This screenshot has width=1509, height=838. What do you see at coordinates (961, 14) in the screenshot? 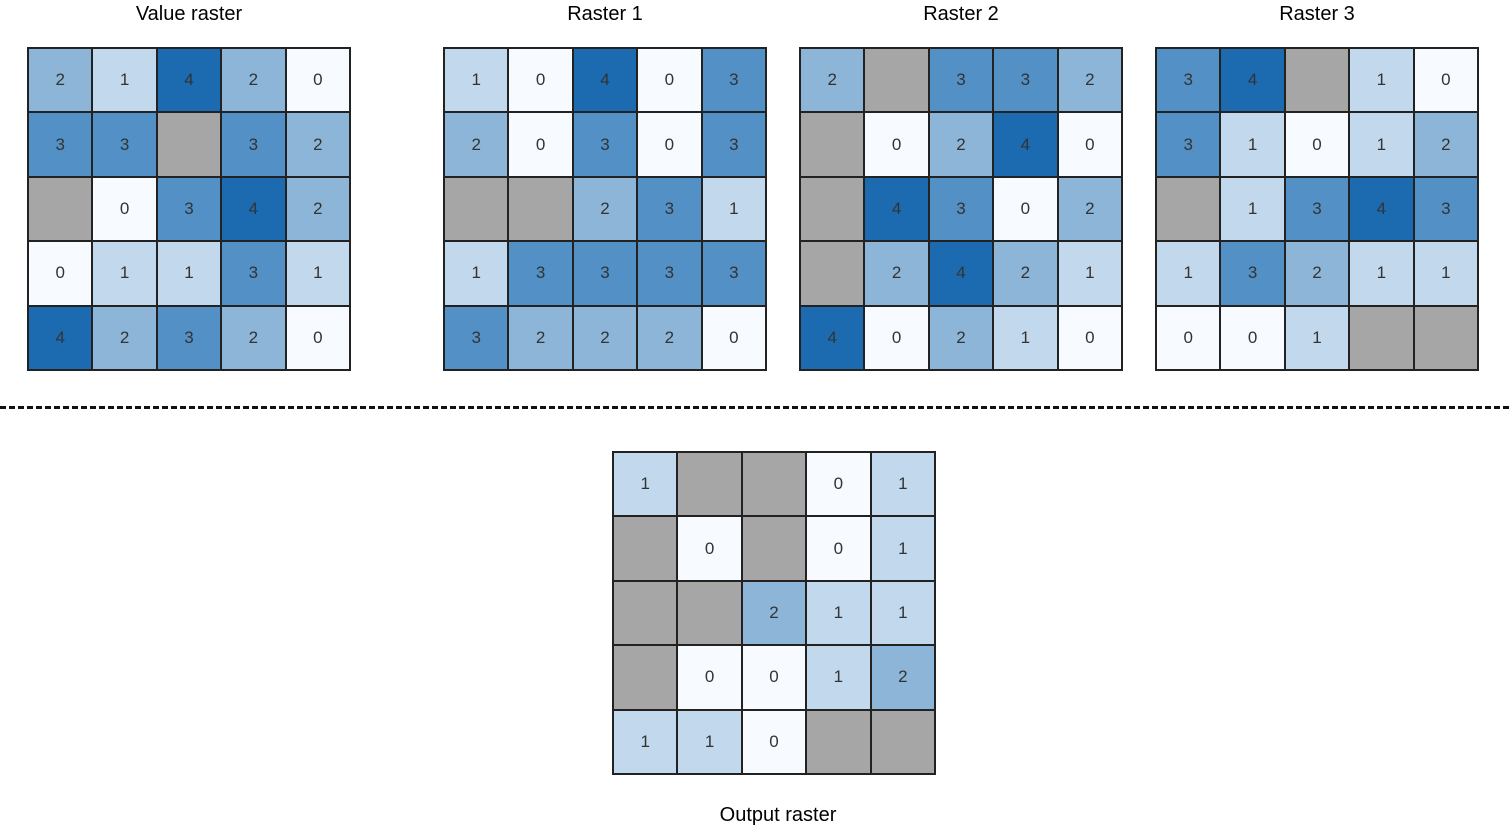
I see `raster-2-title: Raster 2` at bounding box center [961, 14].